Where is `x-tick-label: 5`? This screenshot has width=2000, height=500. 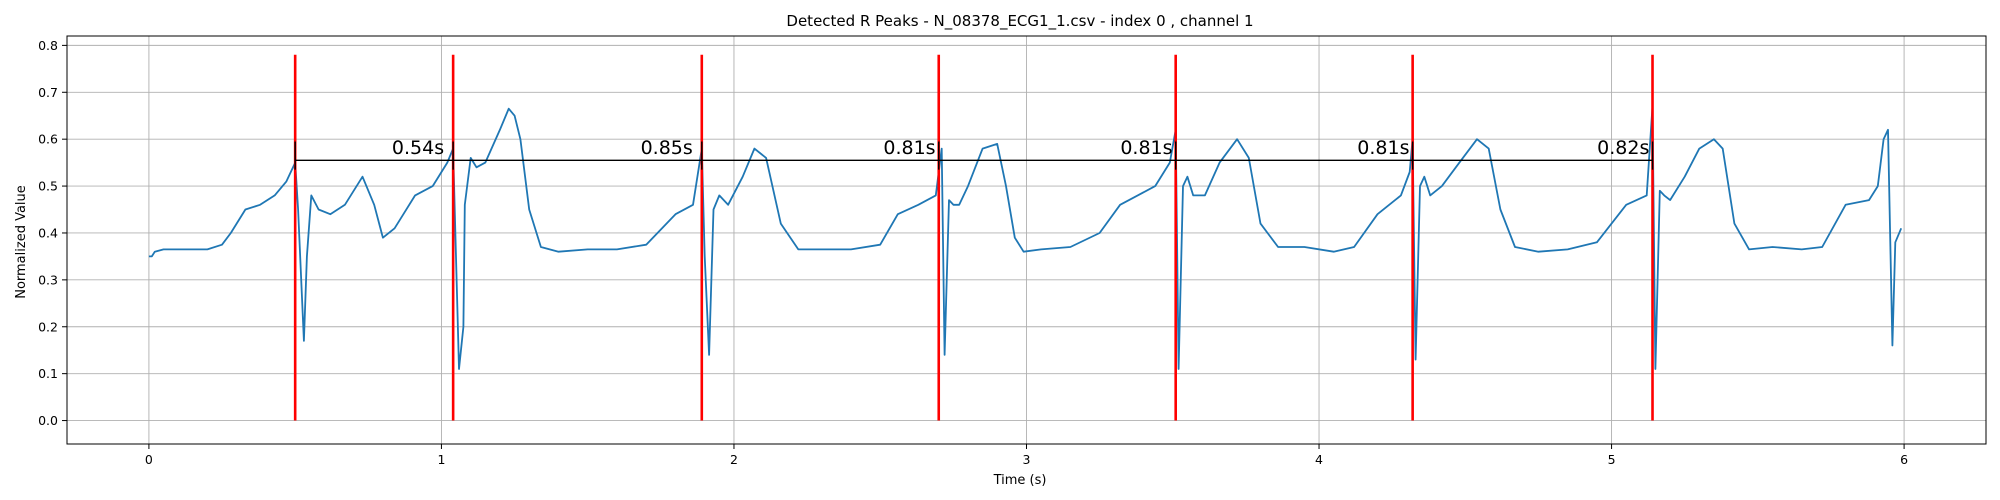
x-tick-label: 5 is located at coordinates (1612, 459).